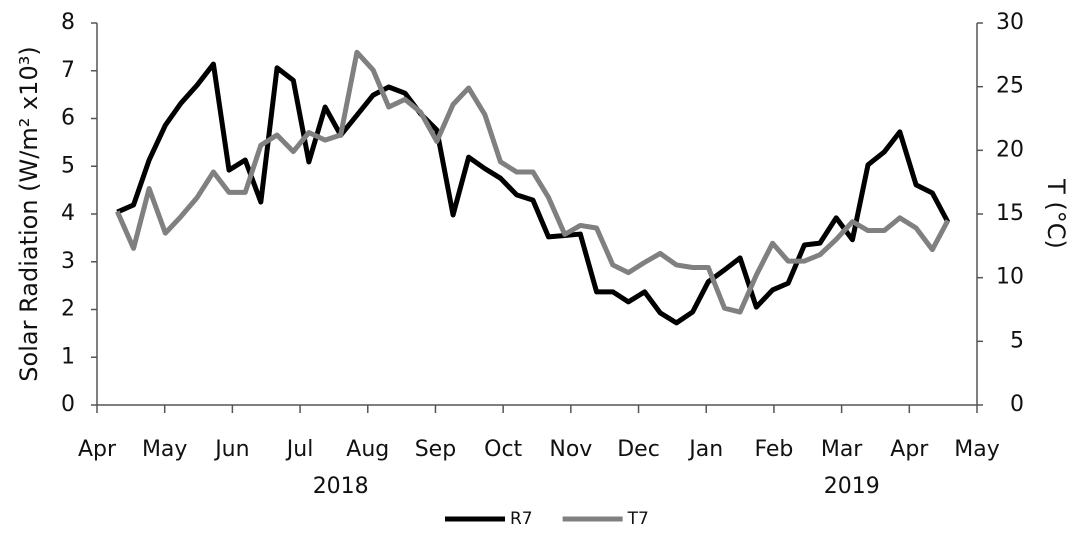  I want to click on y2-tick-label: 10, so click(1010, 277).